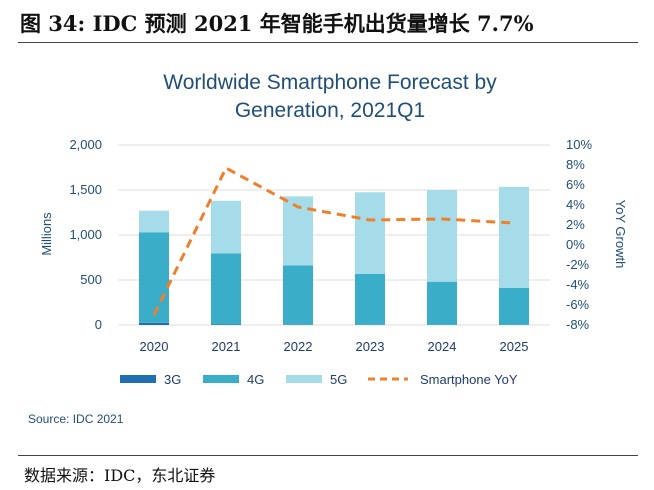 The width and height of the screenshot is (654, 490). Describe the element at coordinates (620, 234) in the screenshot. I see `y2-axis-label: YoY Growth` at that location.